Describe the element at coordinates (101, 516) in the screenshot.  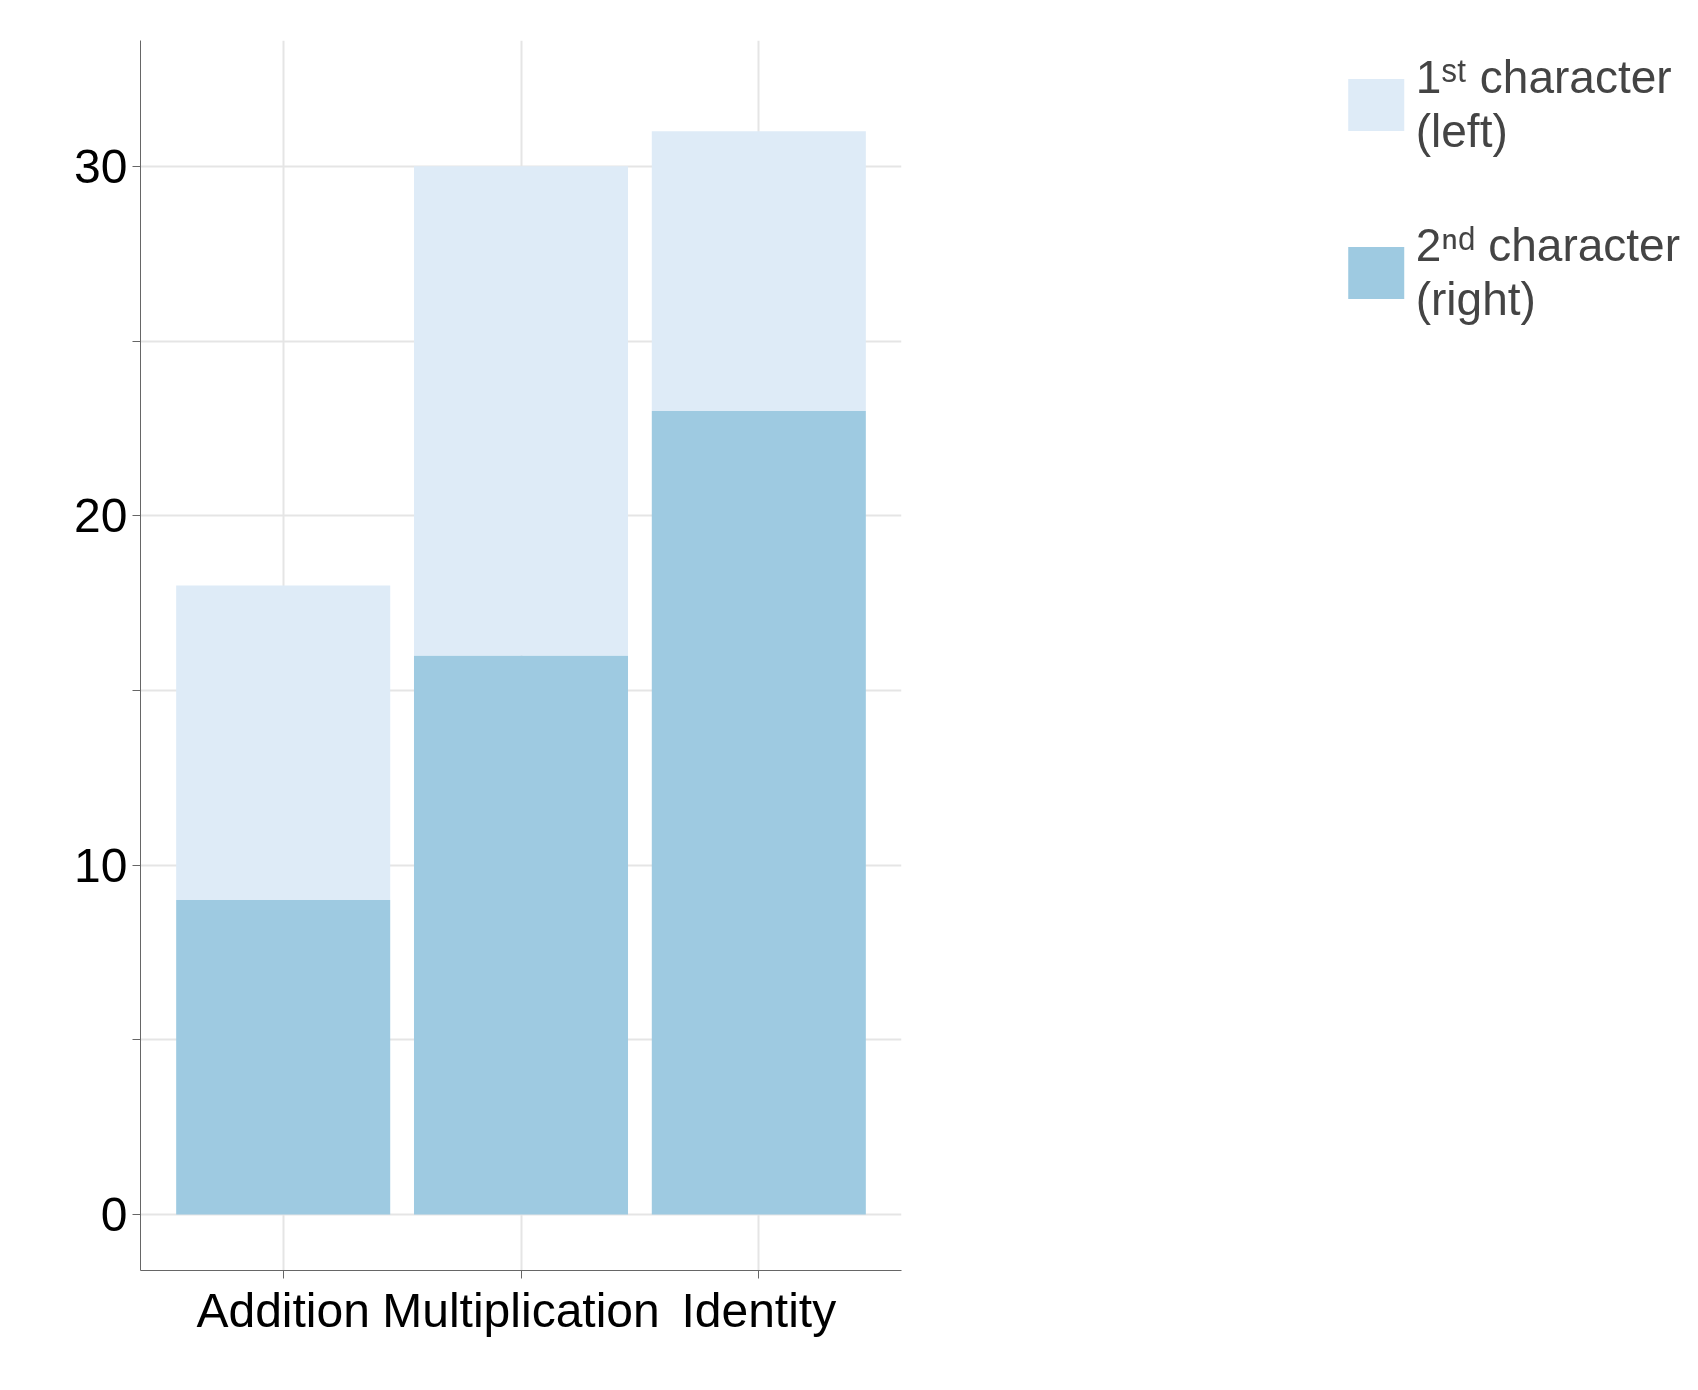
I see `y-tick-label: 20` at that location.